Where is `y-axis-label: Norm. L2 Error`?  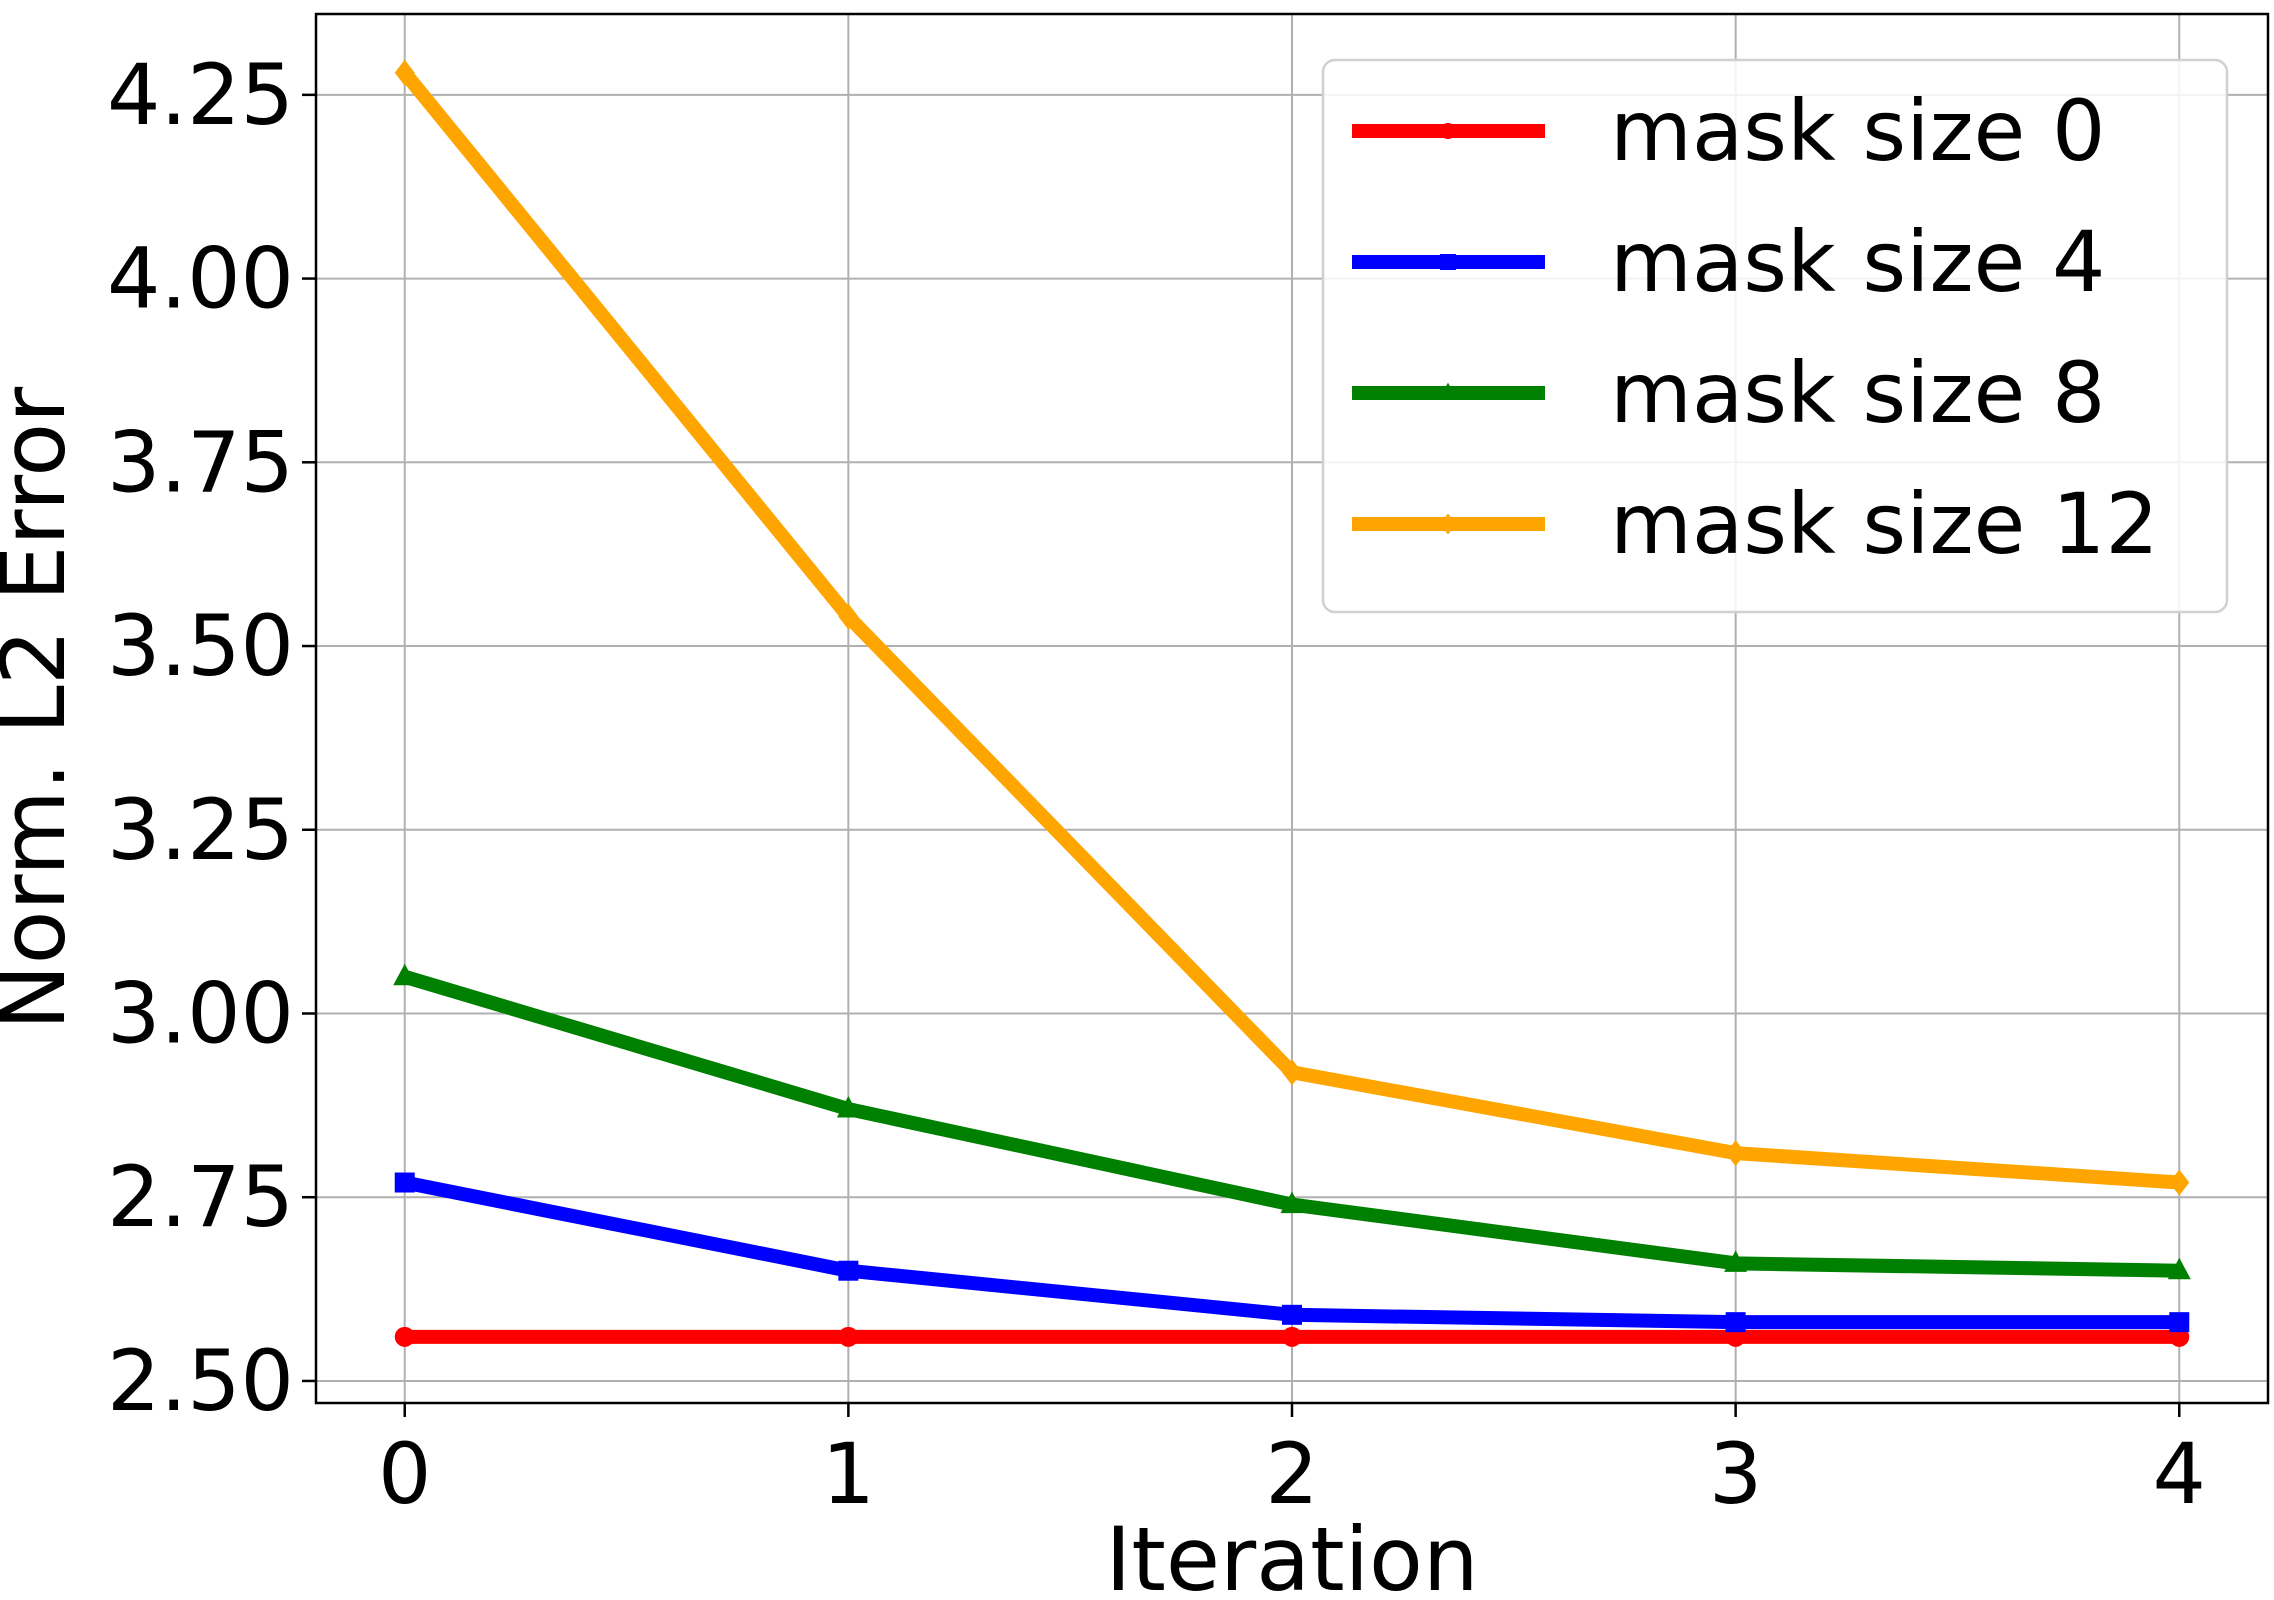
y-axis-label: Norm. L2 Error is located at coordinates (42, 708).